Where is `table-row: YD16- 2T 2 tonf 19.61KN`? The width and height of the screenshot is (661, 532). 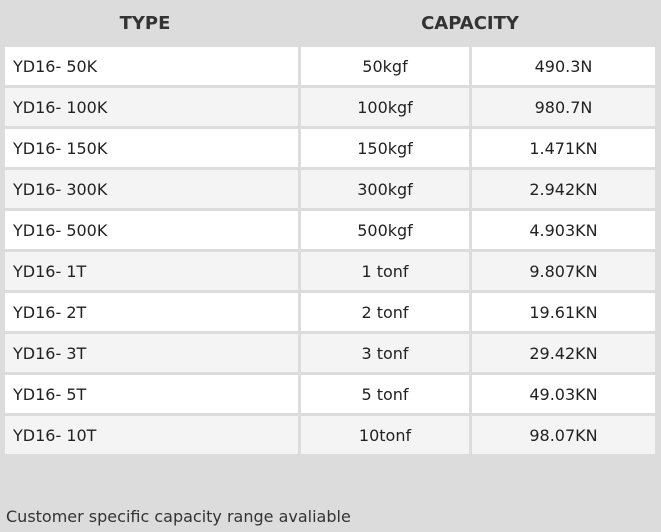
table-row: YD16- 2T 2 tonf 19.61KN is located at coordinates (330, 312).